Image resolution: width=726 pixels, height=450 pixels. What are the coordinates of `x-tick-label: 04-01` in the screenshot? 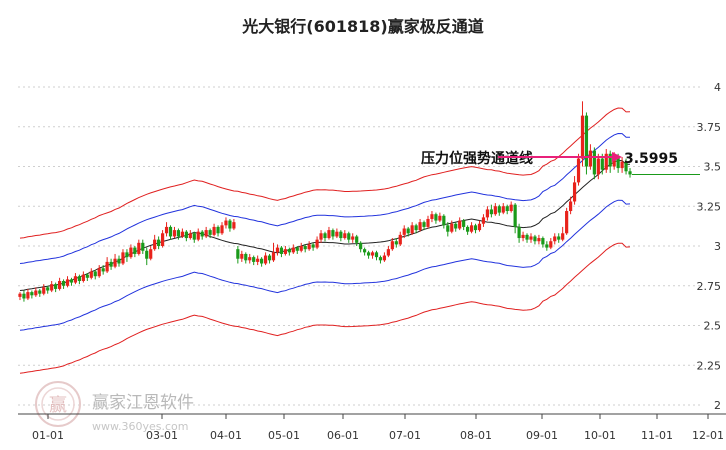 It's located at (226, 435).